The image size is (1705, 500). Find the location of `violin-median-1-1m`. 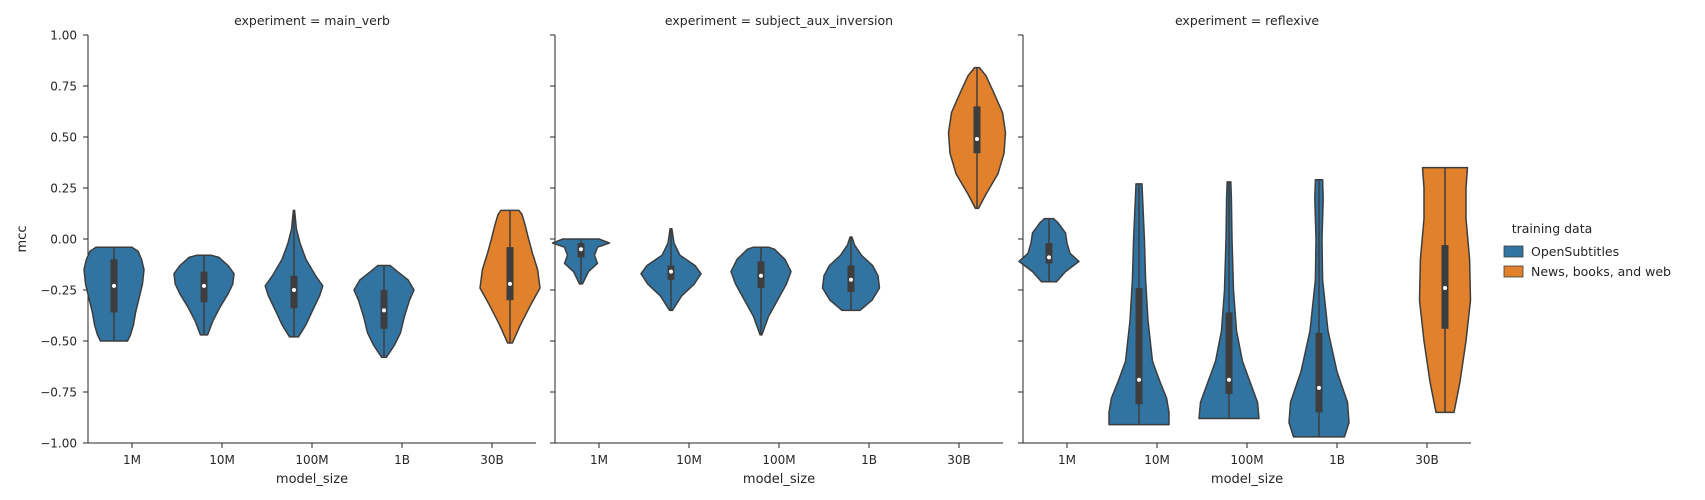

violin-median-1-1m is located at coordinates (581, 249).